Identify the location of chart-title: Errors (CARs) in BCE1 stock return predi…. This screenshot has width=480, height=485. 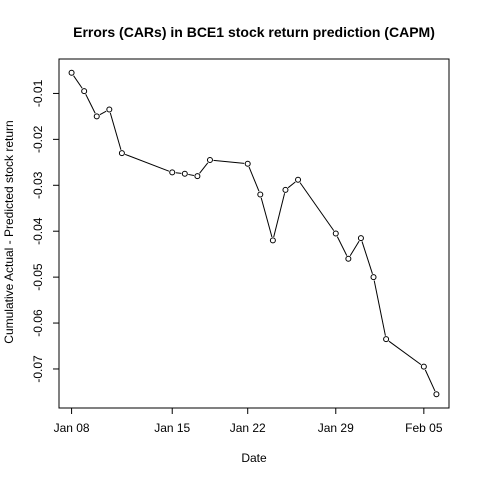
(254, 32).